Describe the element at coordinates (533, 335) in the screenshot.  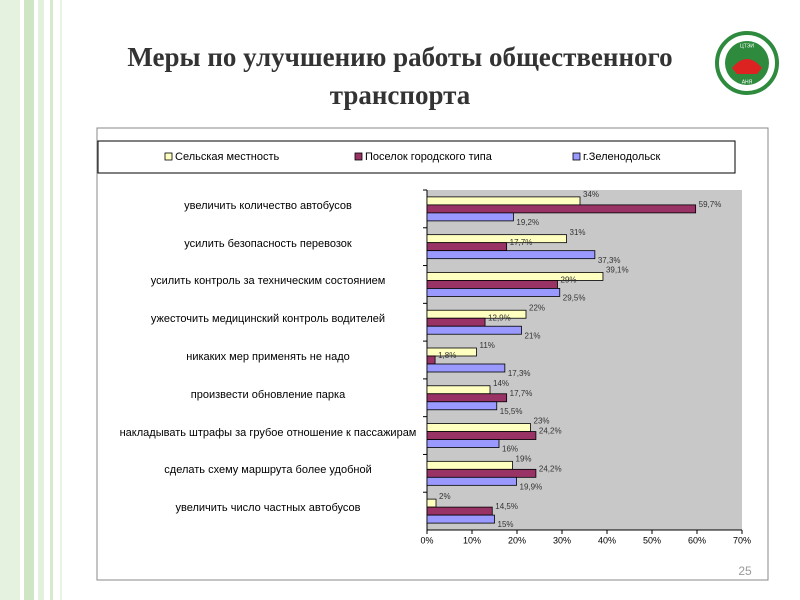
I see `value-label: 21%` at that location.